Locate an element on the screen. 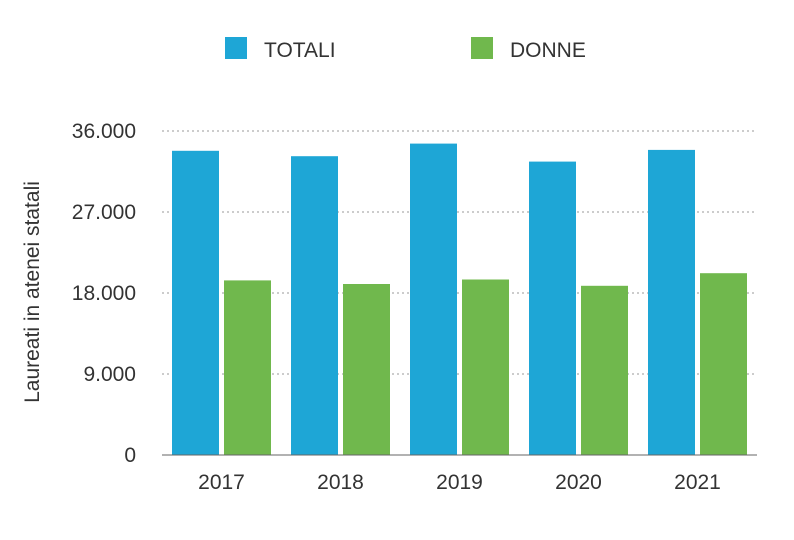  x-tick-label: 2019 is located at coordinates (459, 482).